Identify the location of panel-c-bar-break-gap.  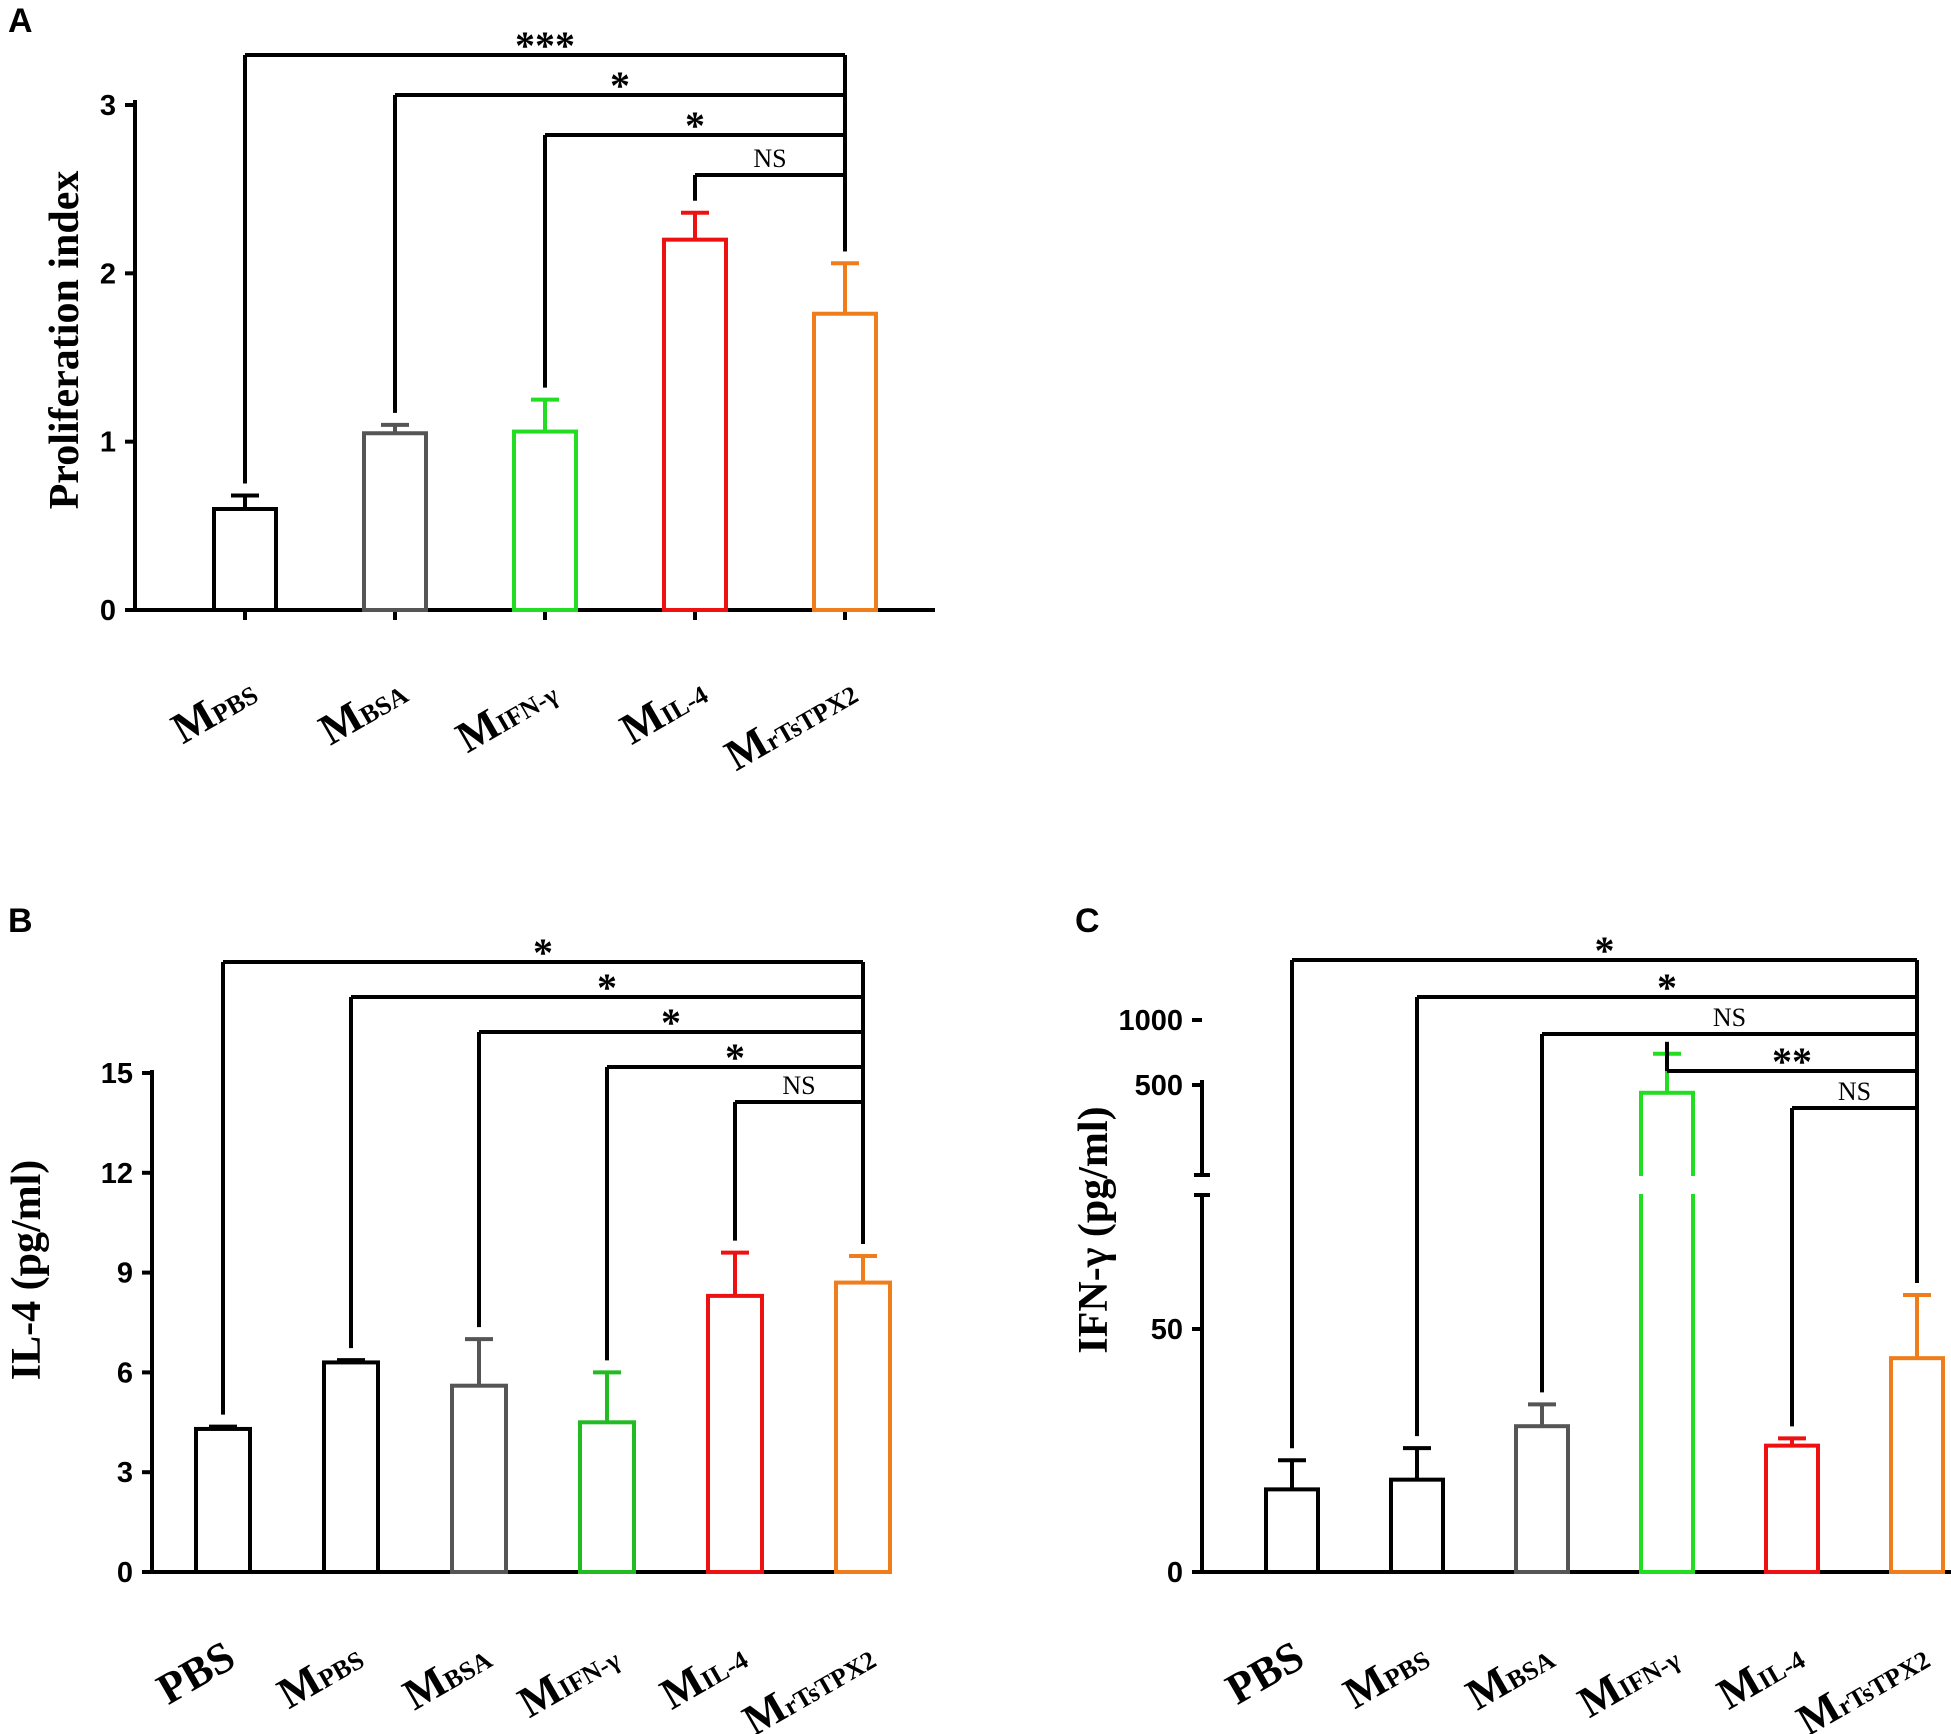
(1667, 1185).